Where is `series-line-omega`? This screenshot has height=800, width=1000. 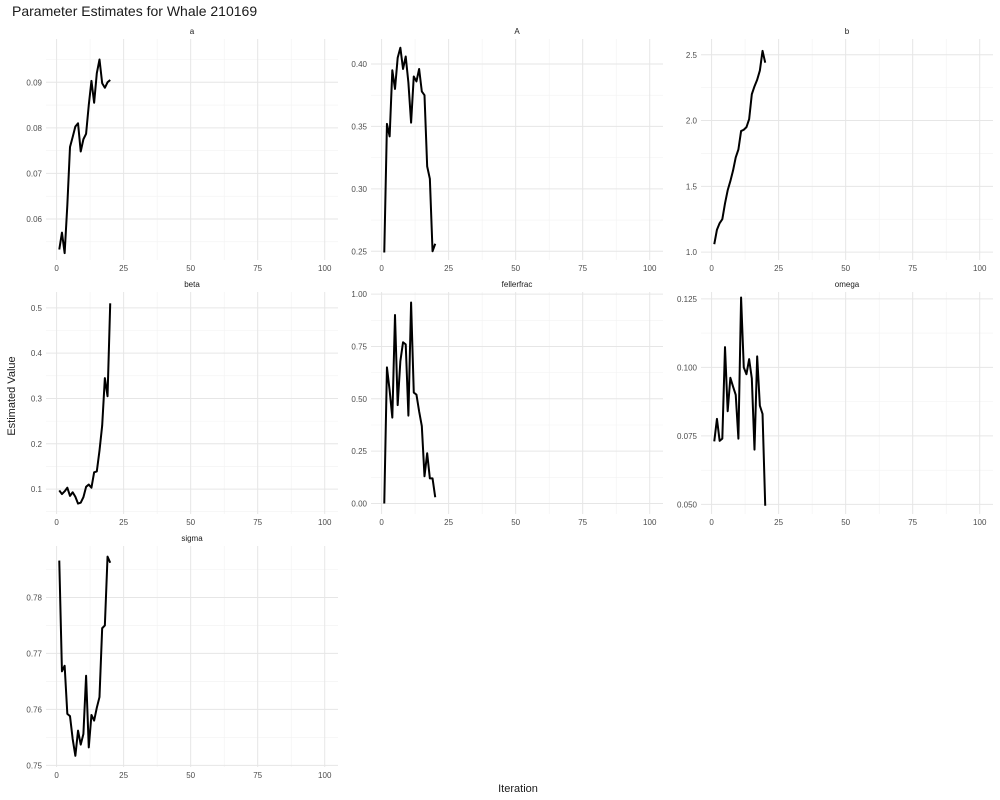 series-line-omega is located at coordinates (740, 401).